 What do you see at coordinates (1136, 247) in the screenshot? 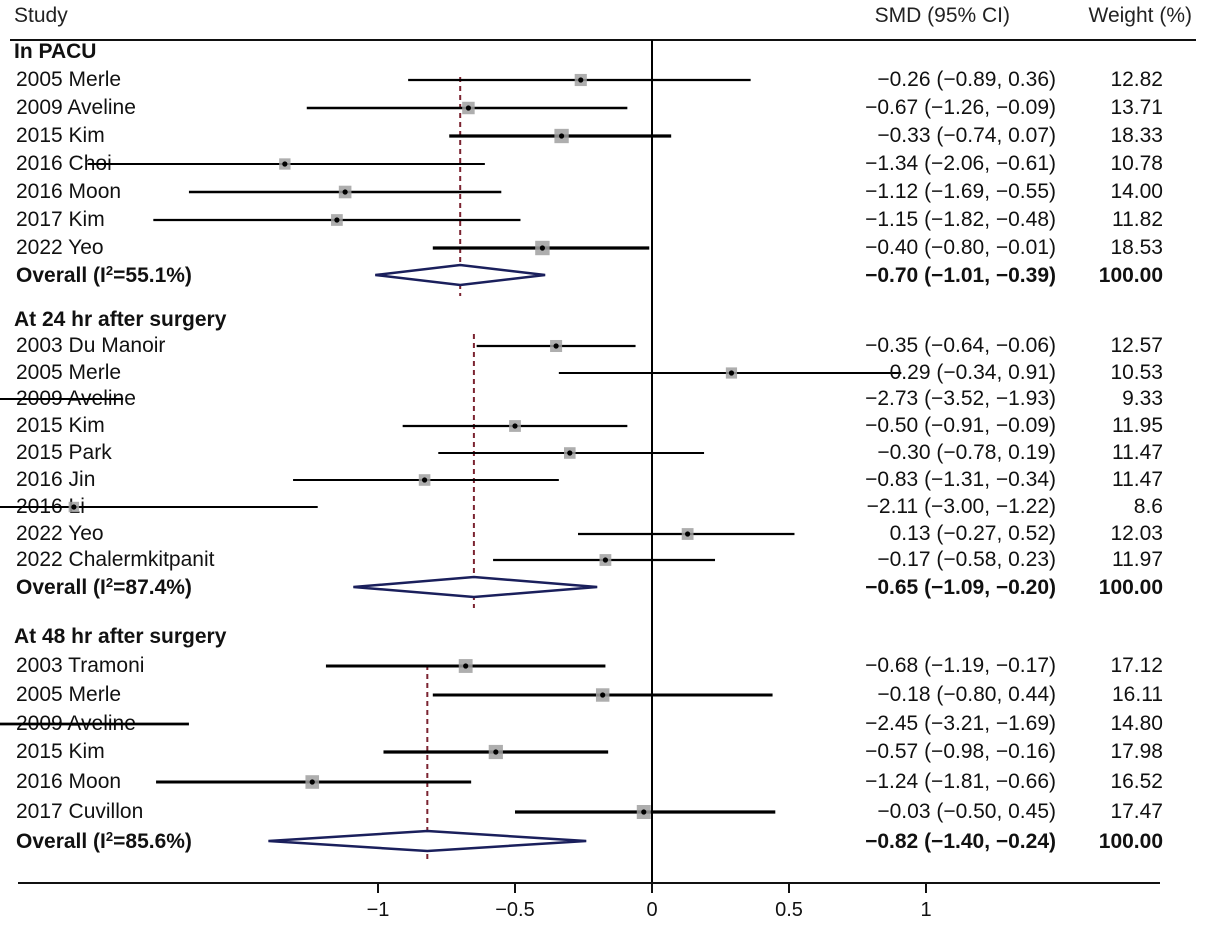
I see `weight-text: 18.53` at bounding box center [1136, 247].